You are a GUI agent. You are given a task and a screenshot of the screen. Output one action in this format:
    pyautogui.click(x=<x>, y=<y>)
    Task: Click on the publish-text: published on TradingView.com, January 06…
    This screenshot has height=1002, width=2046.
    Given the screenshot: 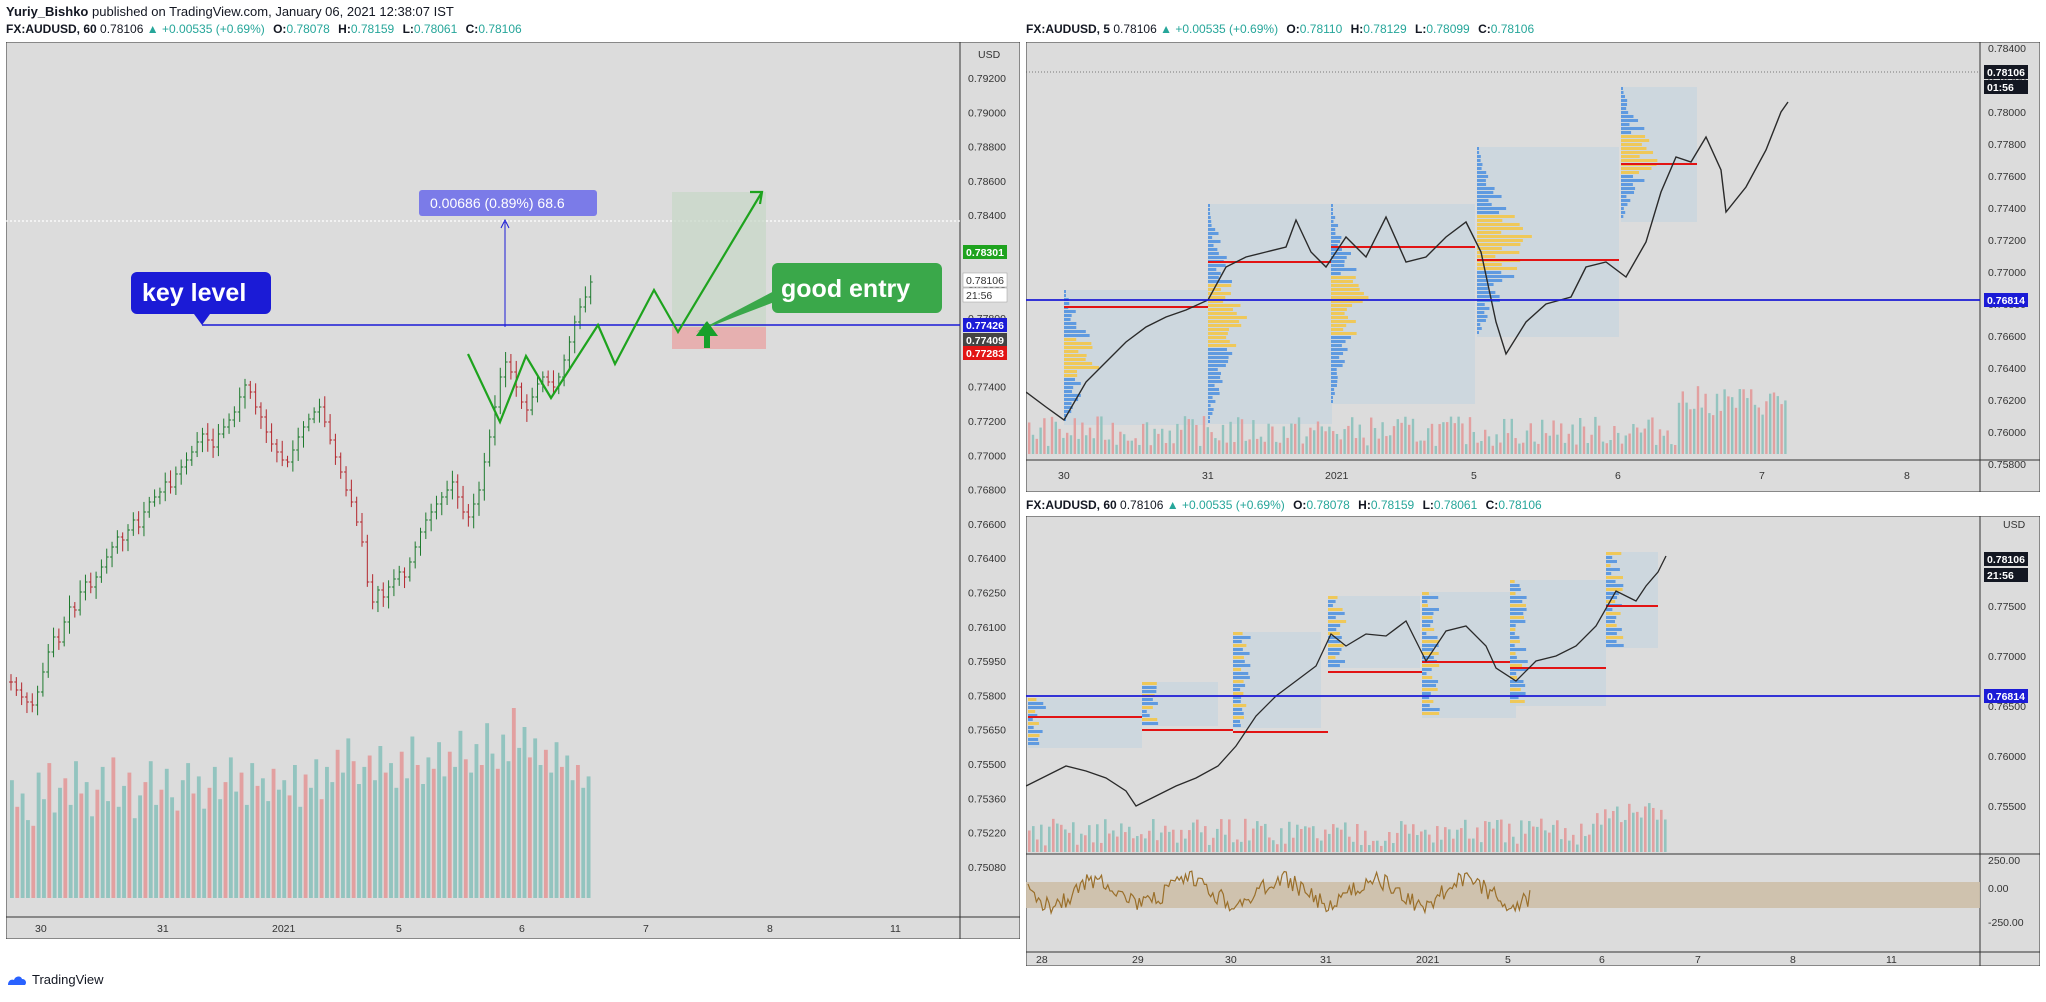 What is the action you would take?
    pyautogui.click(x=273, y=11)
    